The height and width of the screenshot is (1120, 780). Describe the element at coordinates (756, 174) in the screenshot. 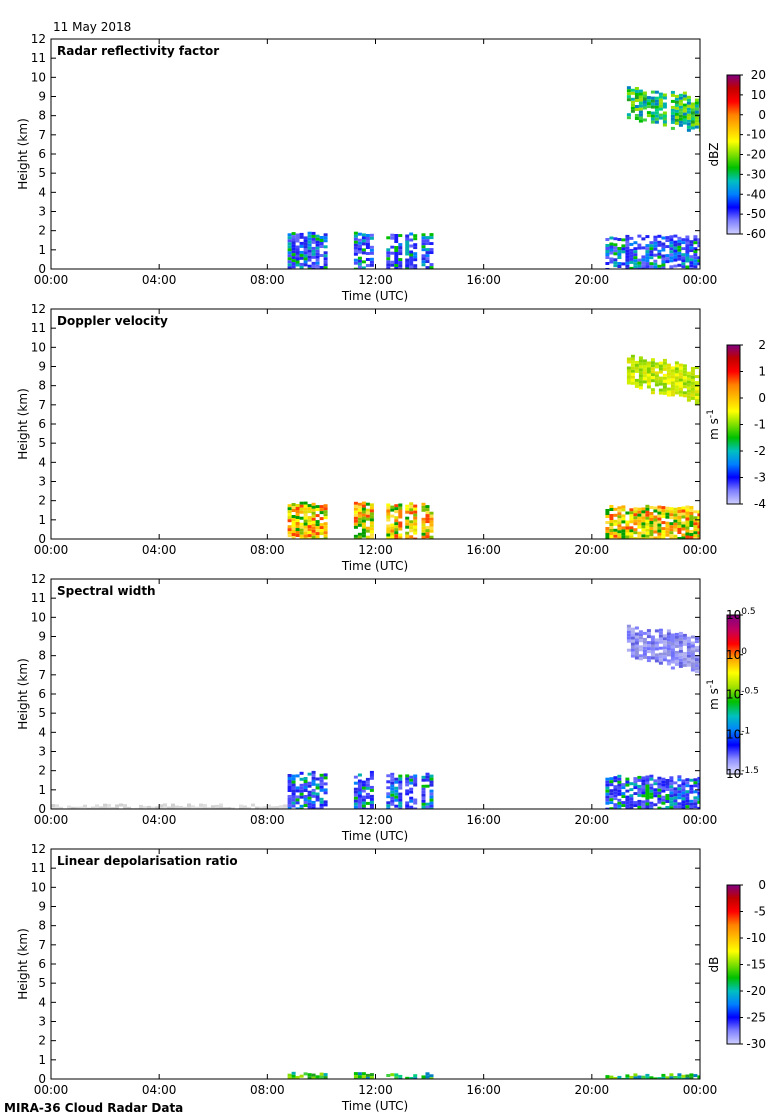

I see `colorbar-tick-label: -30` at that location.